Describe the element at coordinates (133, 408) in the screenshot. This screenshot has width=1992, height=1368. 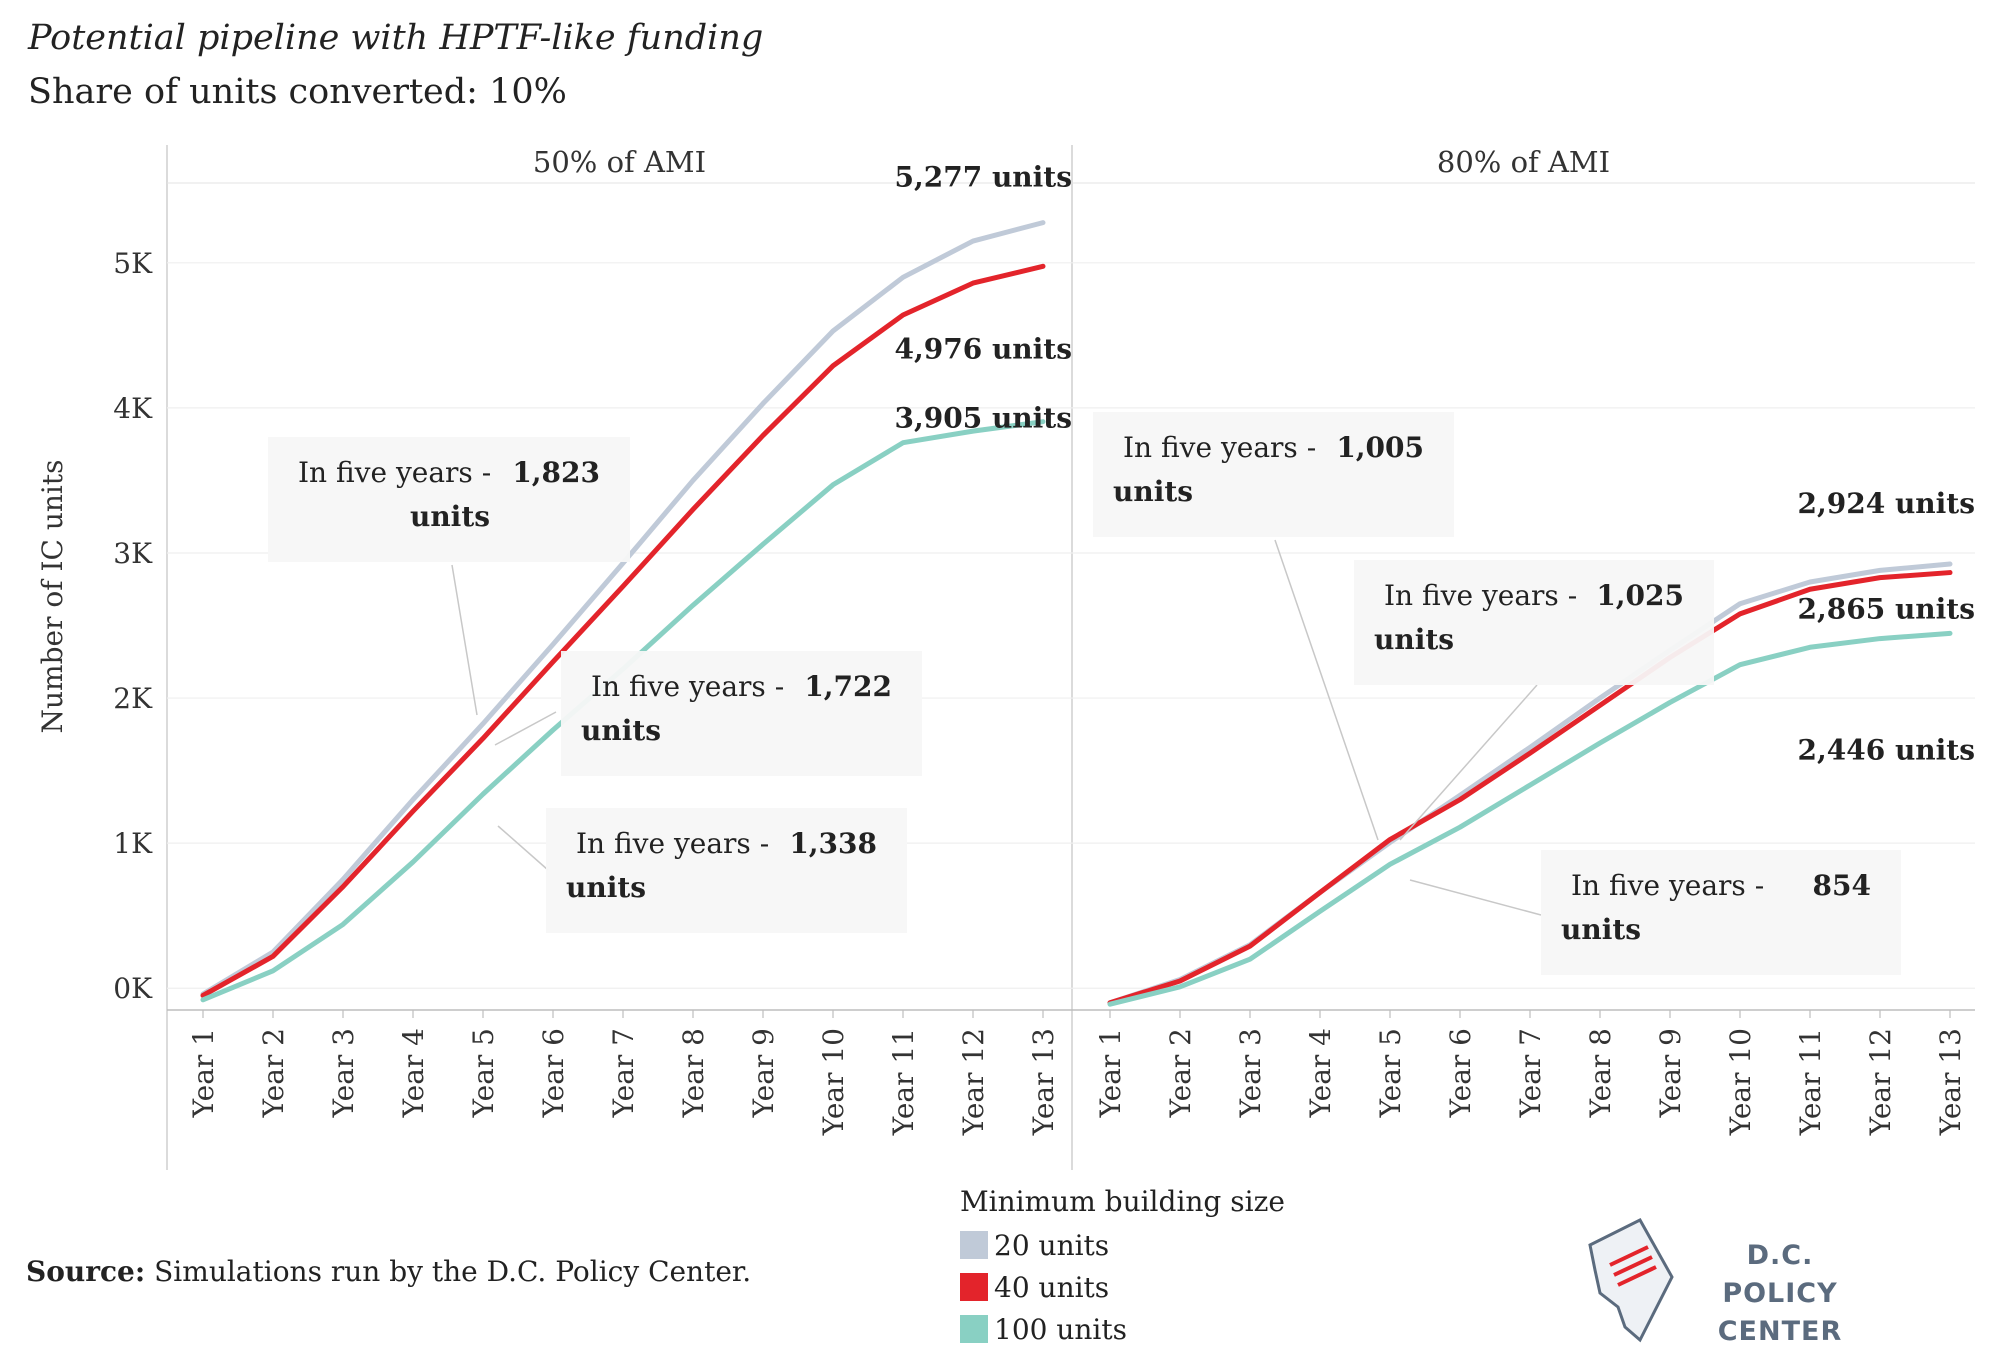
I see `y-tick-label: 4K` at that location.